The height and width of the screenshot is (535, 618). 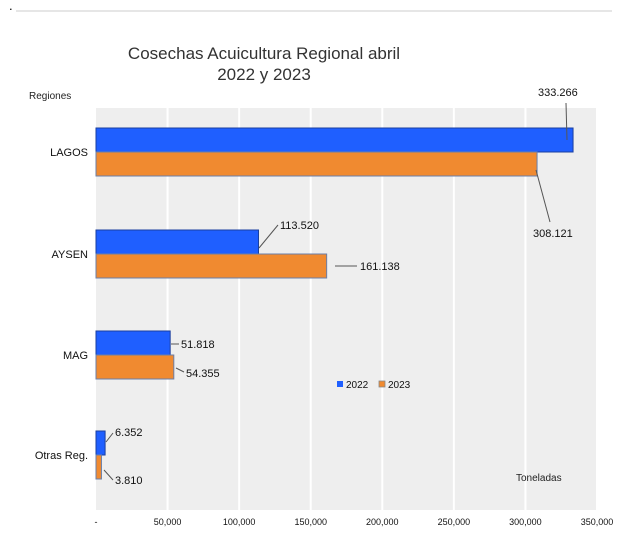 I want to click on leader-aysen-2022, so click(x=268, y=236).